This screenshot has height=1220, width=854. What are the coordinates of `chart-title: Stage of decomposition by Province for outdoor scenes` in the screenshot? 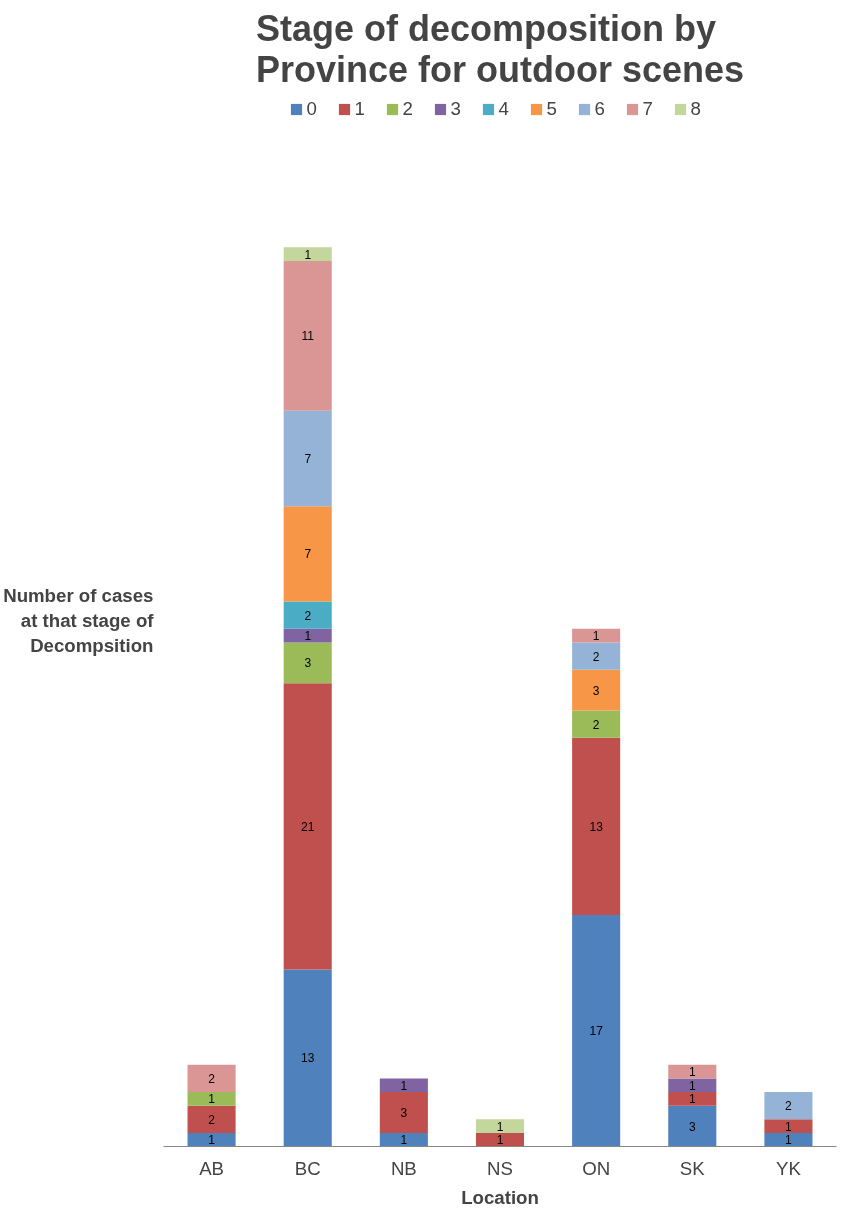 It's located at (500, 48).